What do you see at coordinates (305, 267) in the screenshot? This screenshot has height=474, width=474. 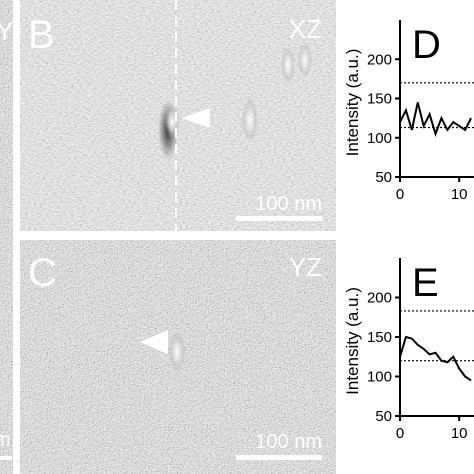 I see `panel-plane: YZ` at bounding box center [305, 267].